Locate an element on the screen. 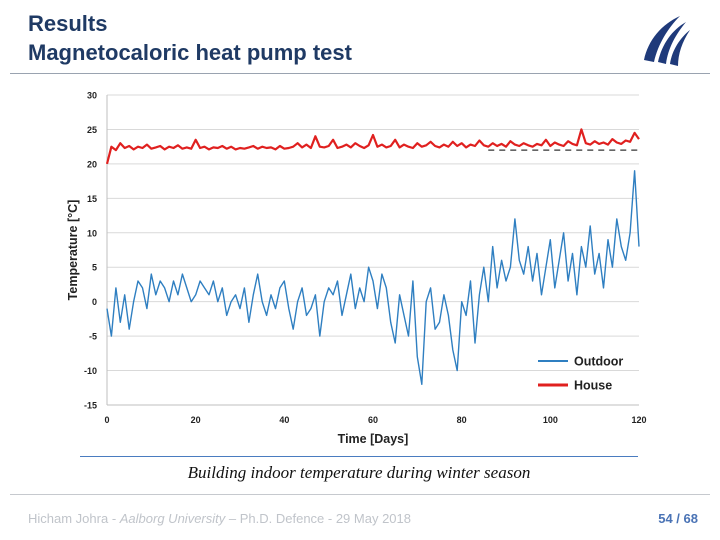 The image size is (720, 540). y-tick-label: 15 is located at coordinates (92, 199).